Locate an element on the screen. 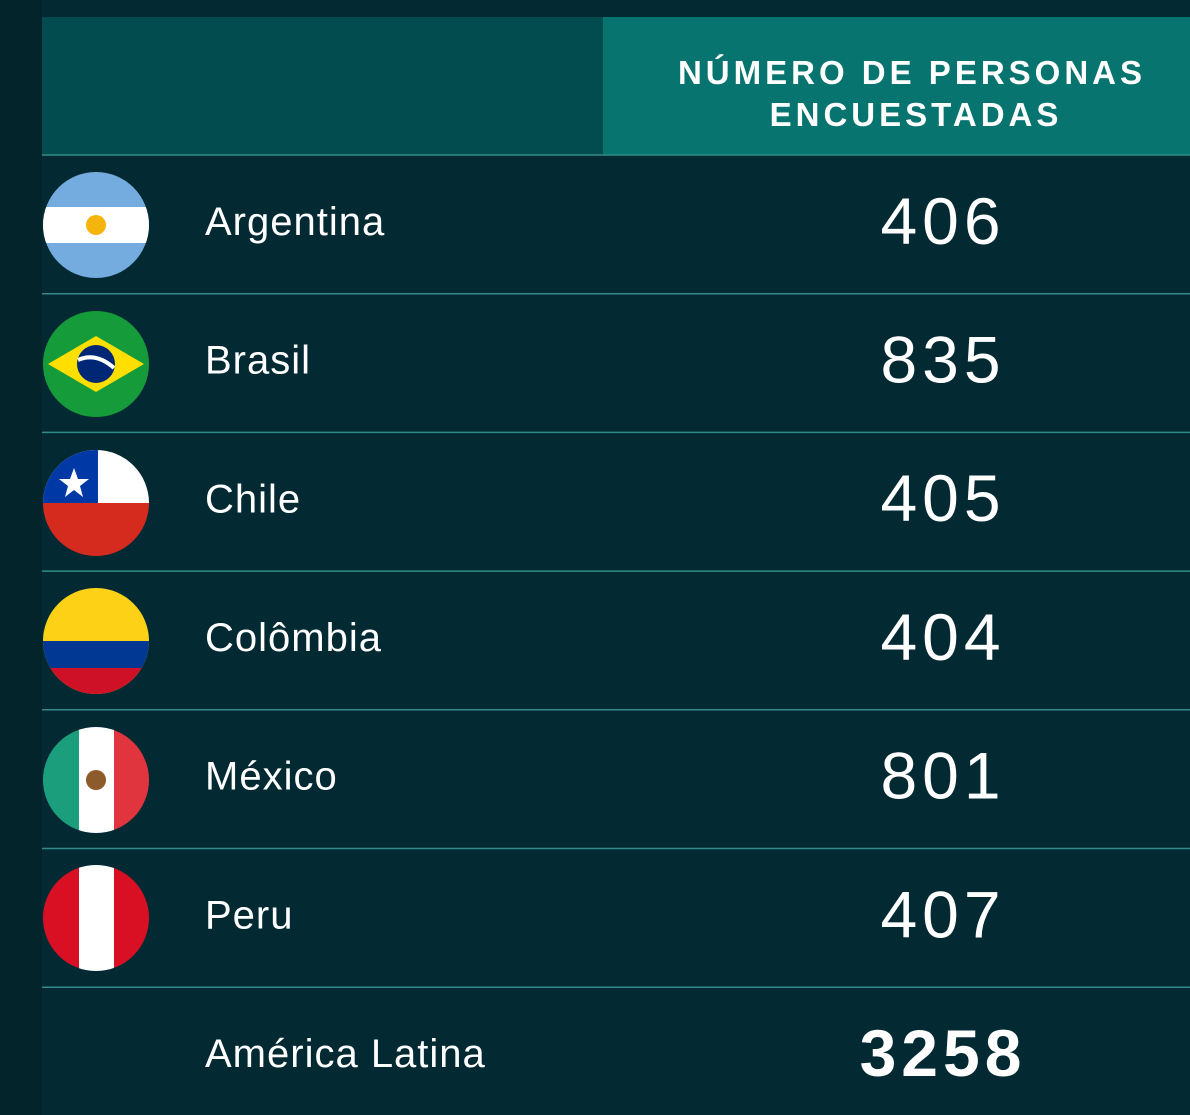  total-count: 3258 is located at coordinates (943, 1053).